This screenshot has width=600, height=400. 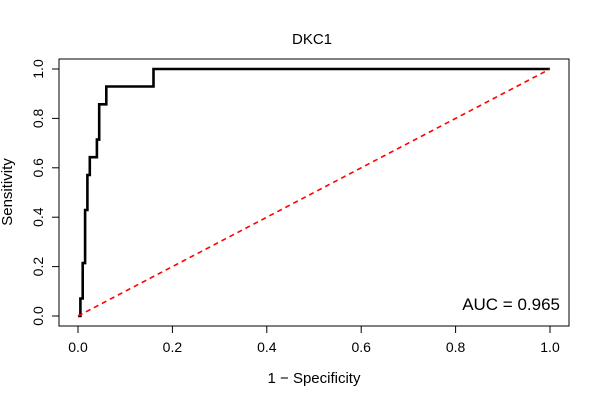 I want to click on chart-title: DKC1, so click(x=312, y=39).